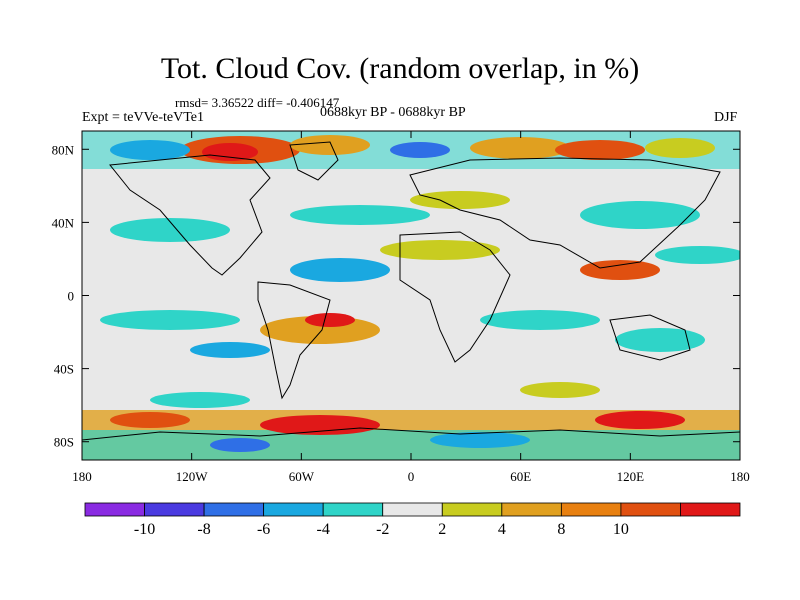 This screenshot has height=600, width=800. Describe the element at coordinates (64, 442) in the screenshot. I see `y-tick-label: 80S` at that location.